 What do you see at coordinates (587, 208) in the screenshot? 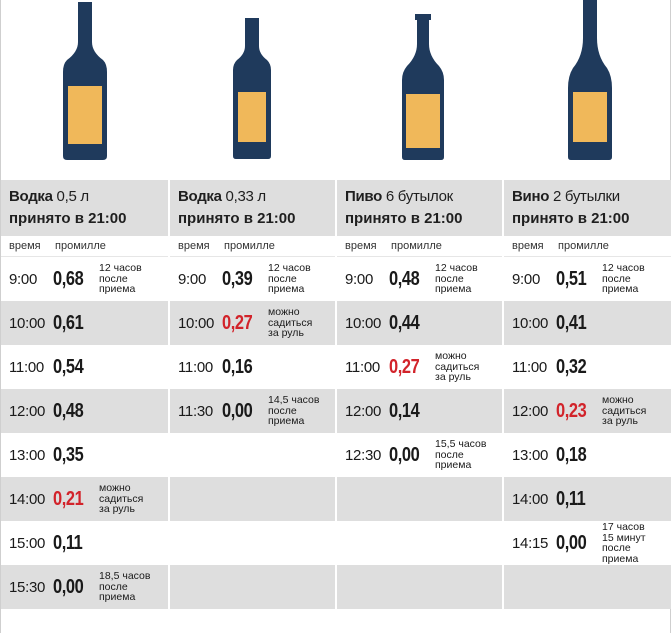
I see `column-header: Вино 2 бутылки принято в 21:00` at bounding box center [587, 208].